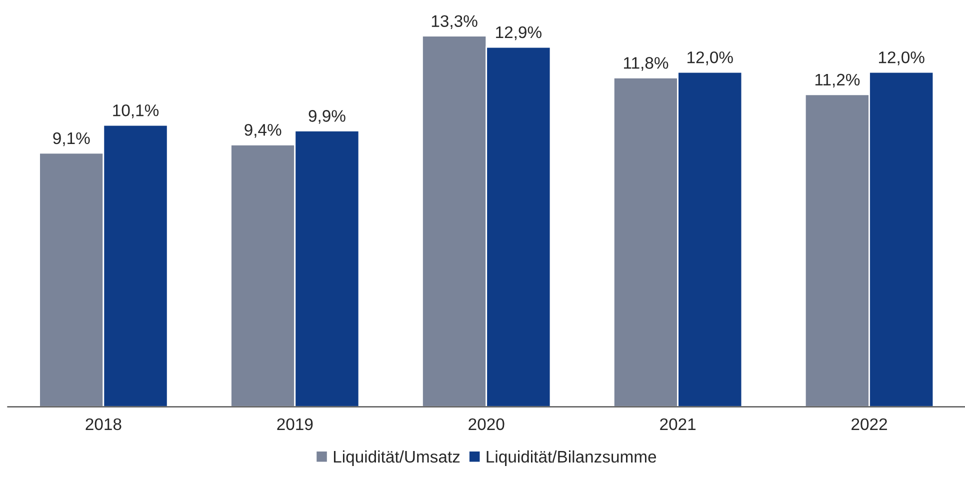  Describe the element at coordinates (327, 117) in the screenshot. I see `data-label: 9,9%` at that location.